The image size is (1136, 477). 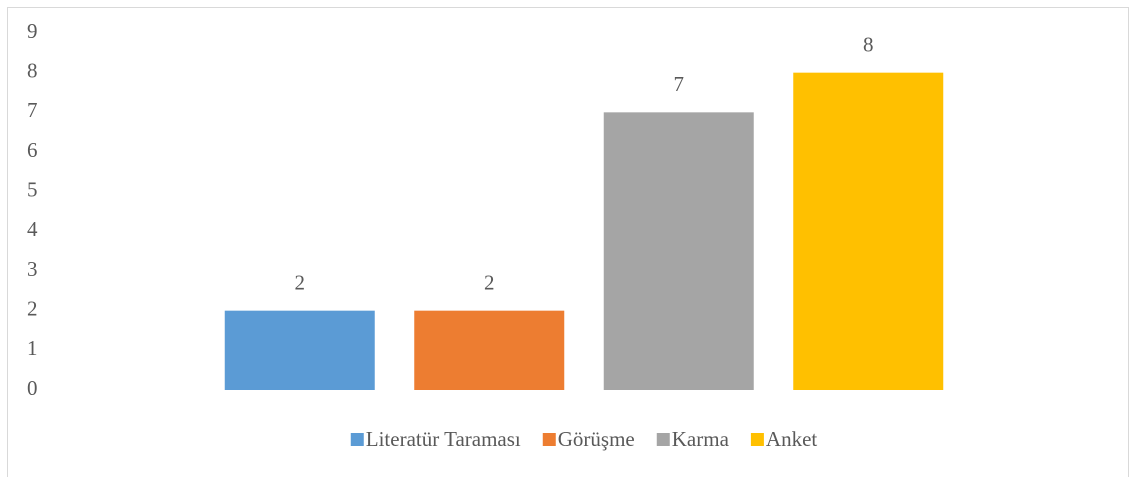 I want to click on y-tick-label: 6, so click(x=32, y=150).